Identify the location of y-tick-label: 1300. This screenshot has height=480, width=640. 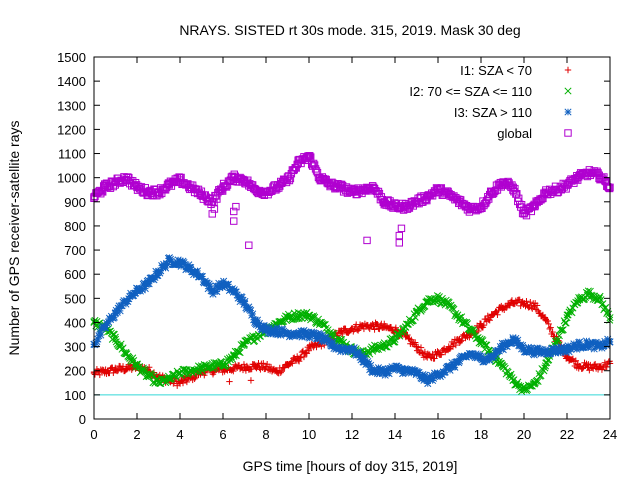
(71, 105).